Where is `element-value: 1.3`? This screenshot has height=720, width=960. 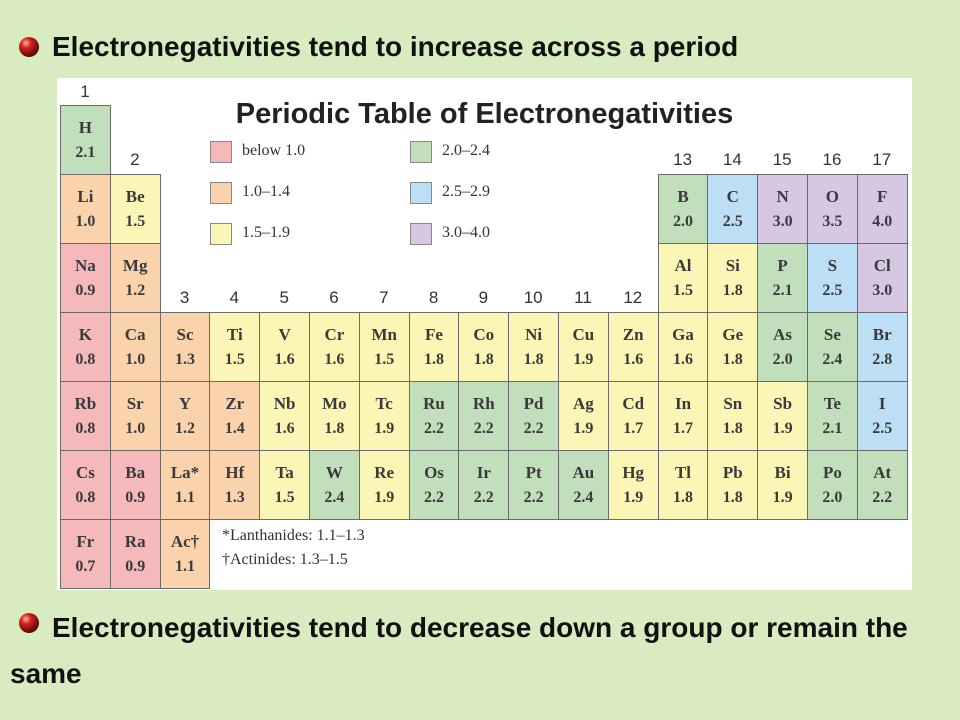
element-value: 1.3 is located at coordinates (234, 497).